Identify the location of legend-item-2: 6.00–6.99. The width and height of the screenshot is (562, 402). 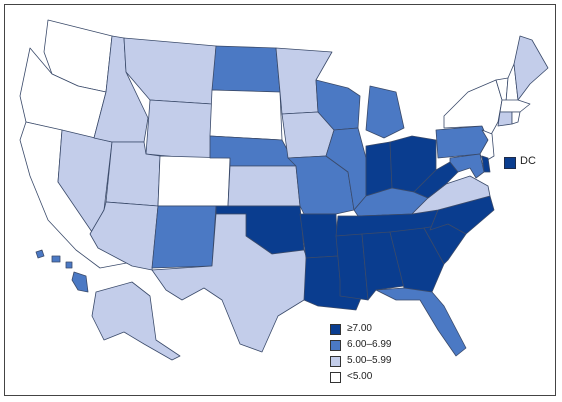
(390, 345).